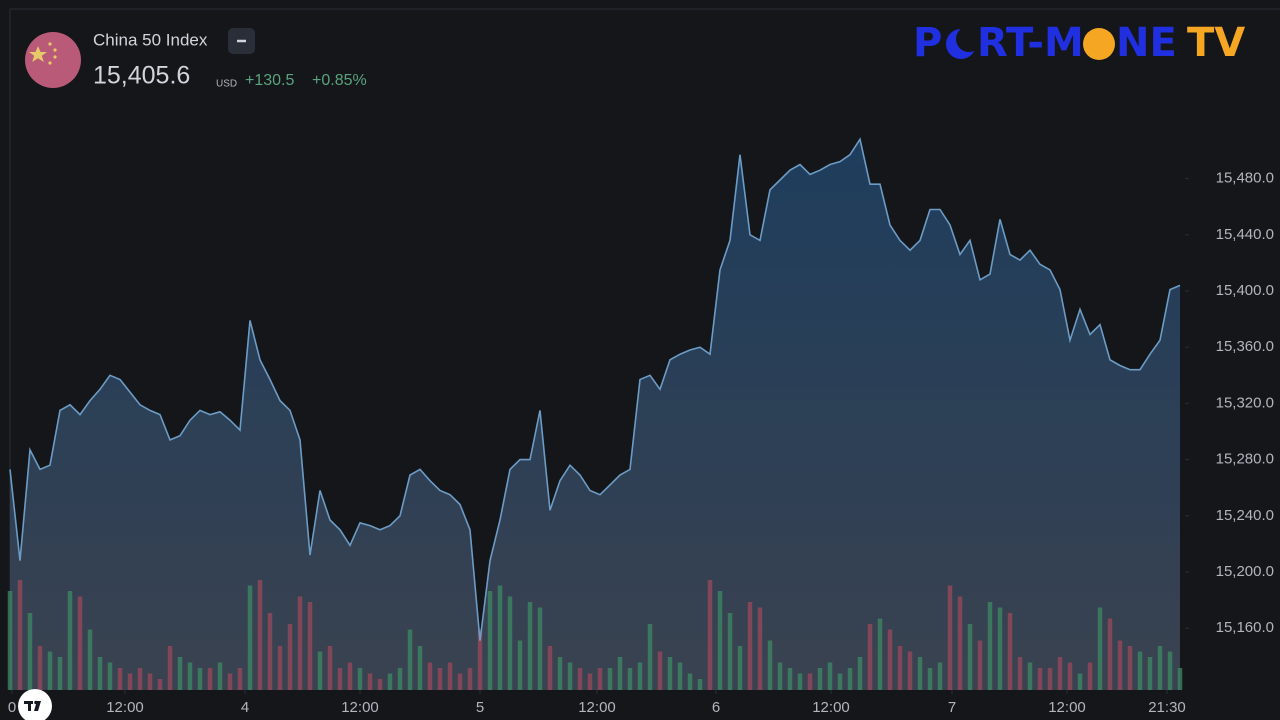 The image size is (1280, 720). I want to click on x-tick-label: 4, so click(245, 707).